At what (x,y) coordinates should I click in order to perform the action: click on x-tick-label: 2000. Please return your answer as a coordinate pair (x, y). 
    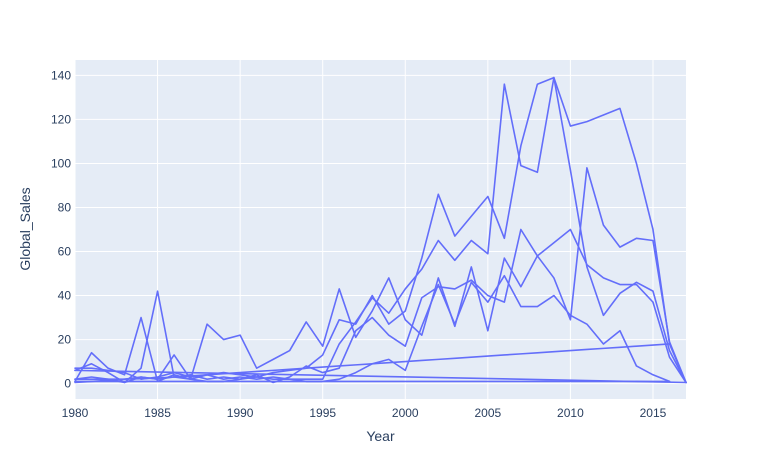
    Looking at the image, I should click on (405, 413).